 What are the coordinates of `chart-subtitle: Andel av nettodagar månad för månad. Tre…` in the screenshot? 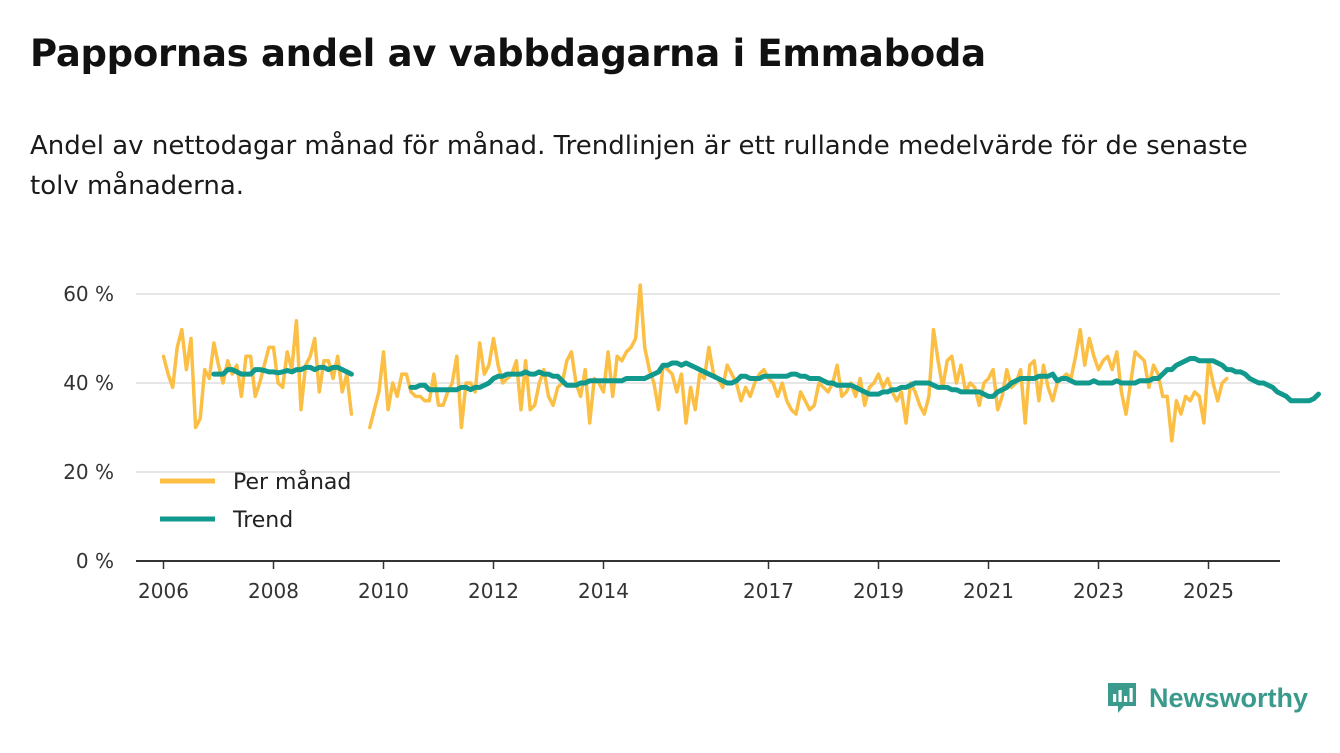 It's located at (639, 166).